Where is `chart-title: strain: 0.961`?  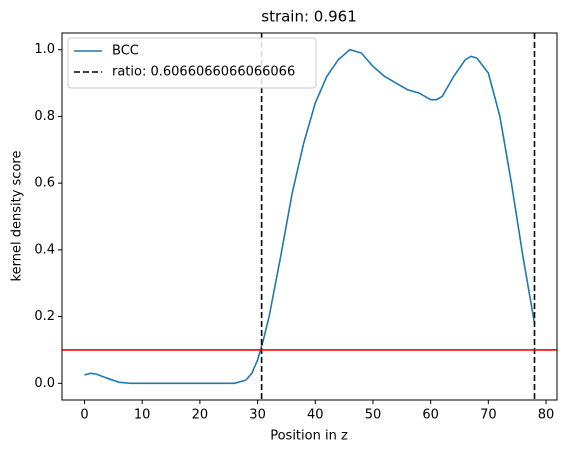 chart-title: strain: 0.961 is located at coordinates (309, 17).